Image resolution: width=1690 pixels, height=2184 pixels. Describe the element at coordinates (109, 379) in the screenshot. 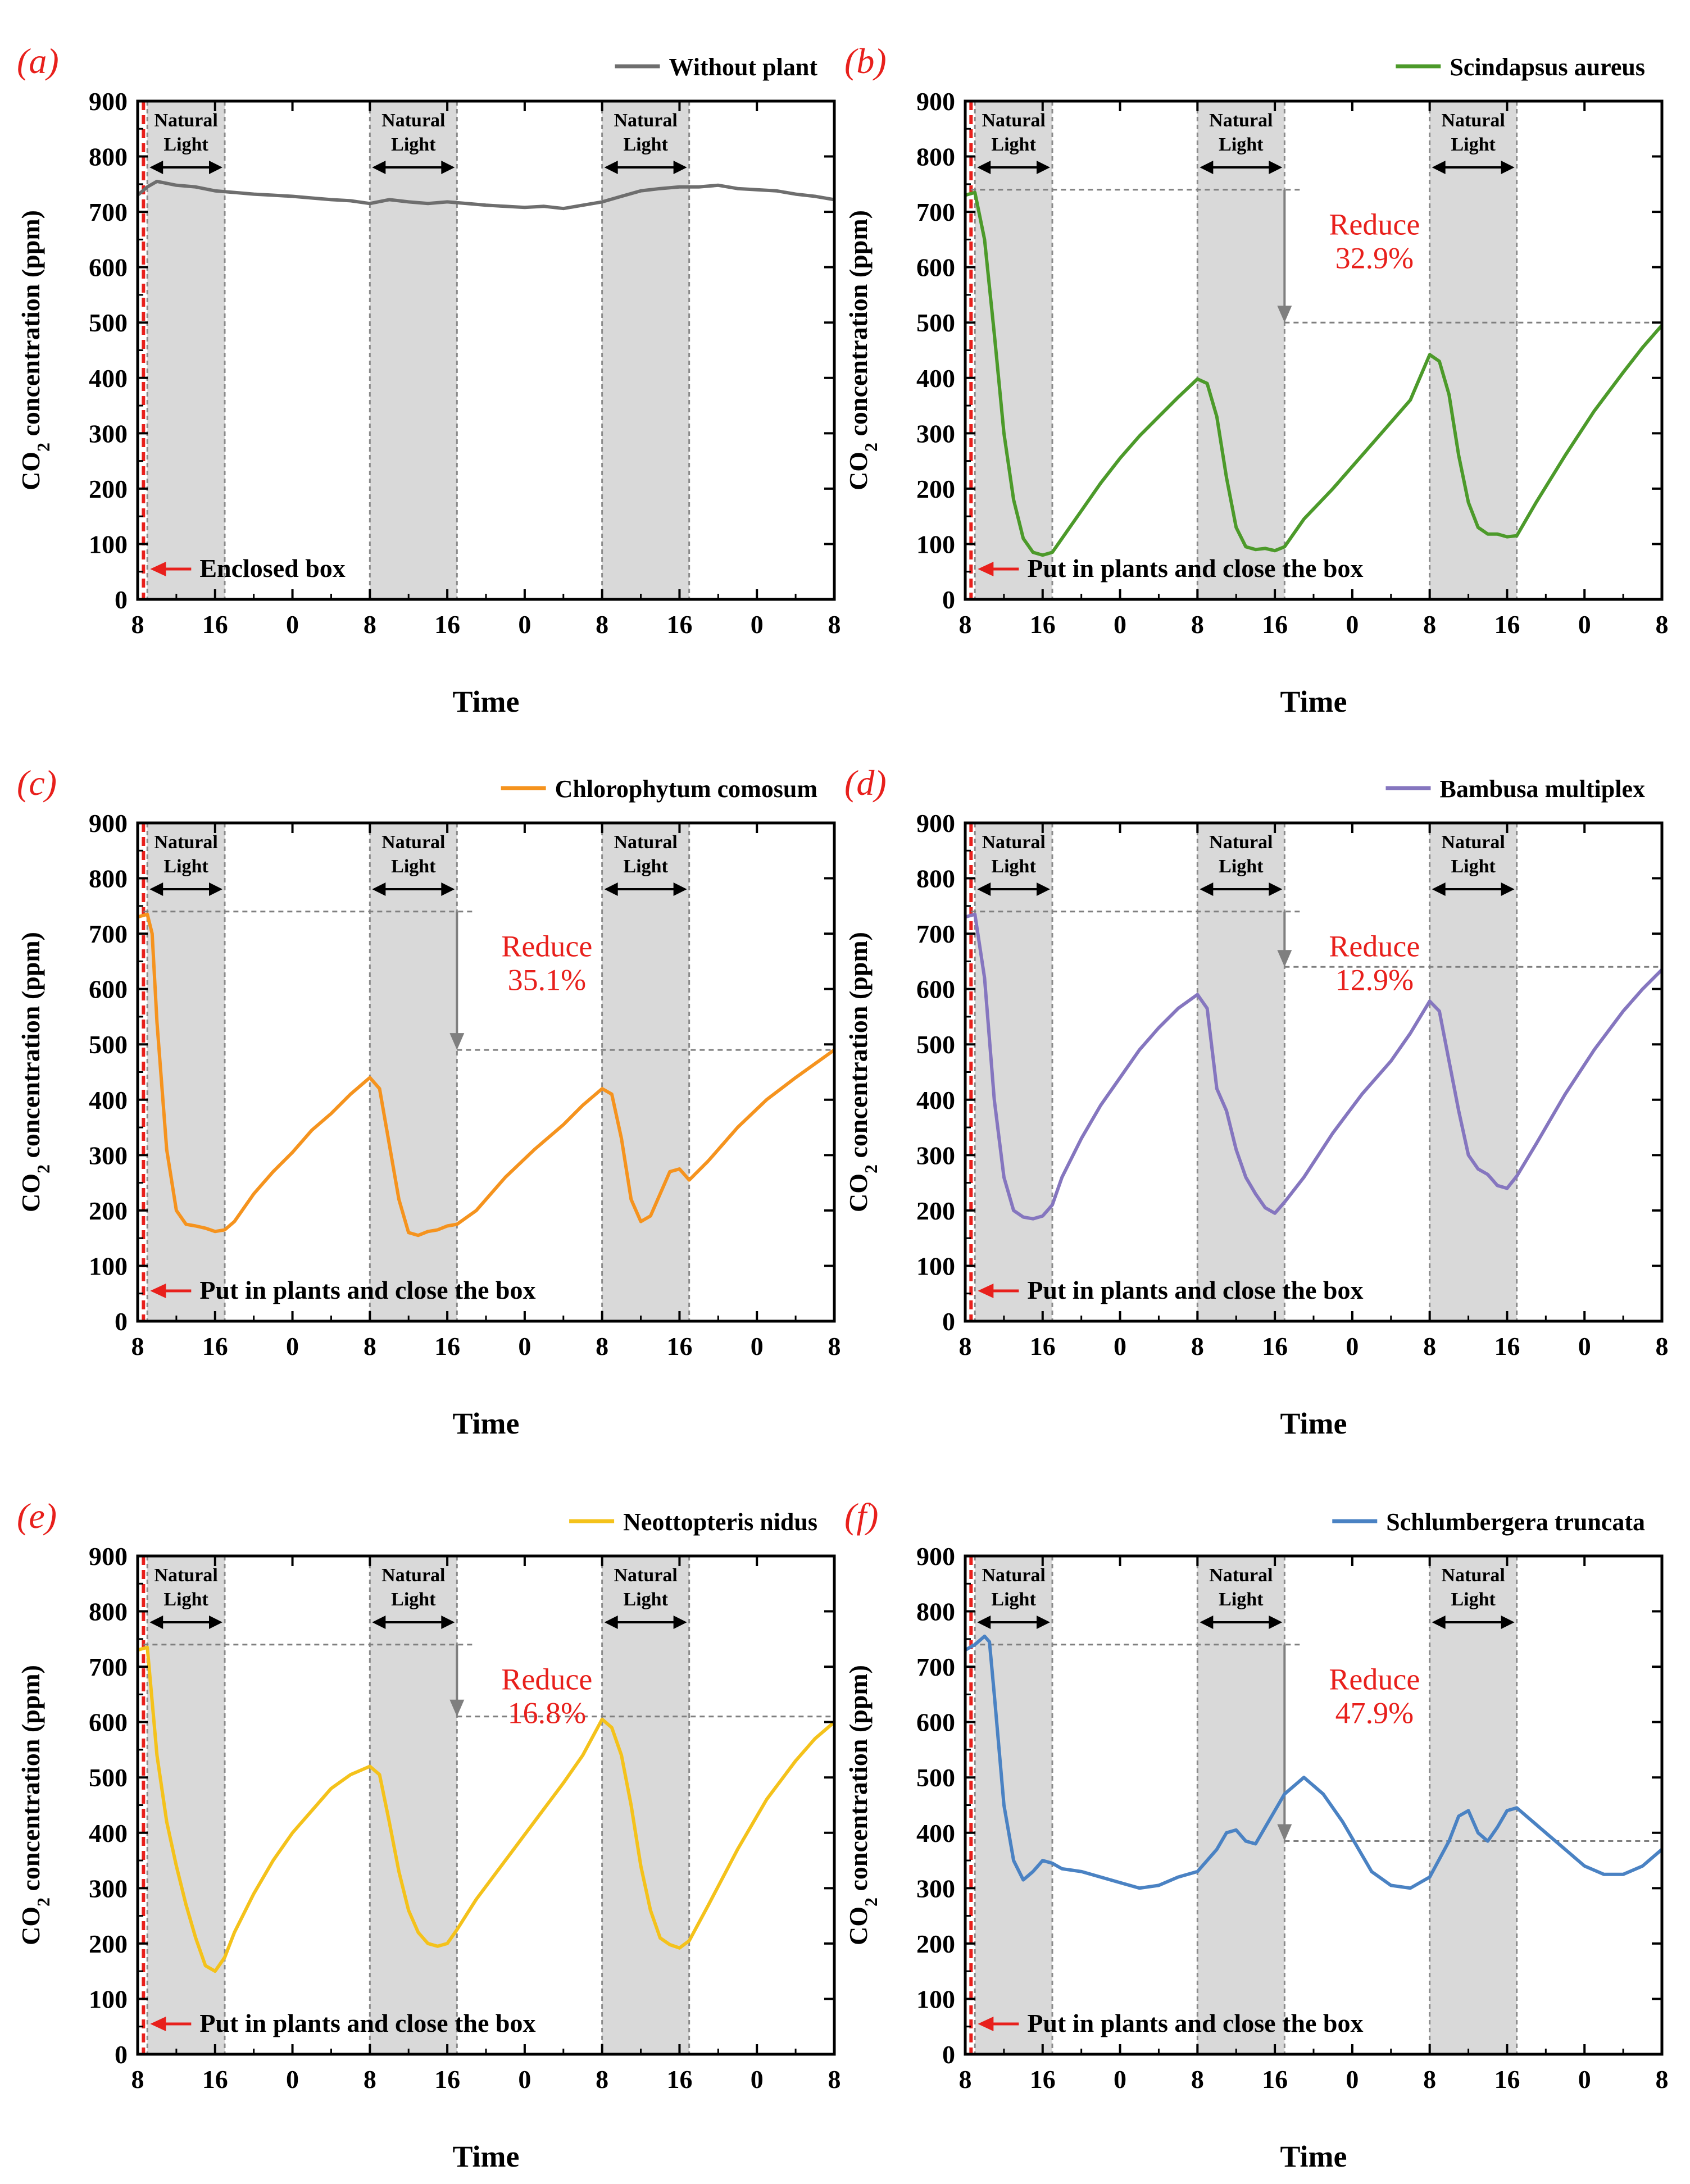

I see `y-tick-label: 400` at that location.